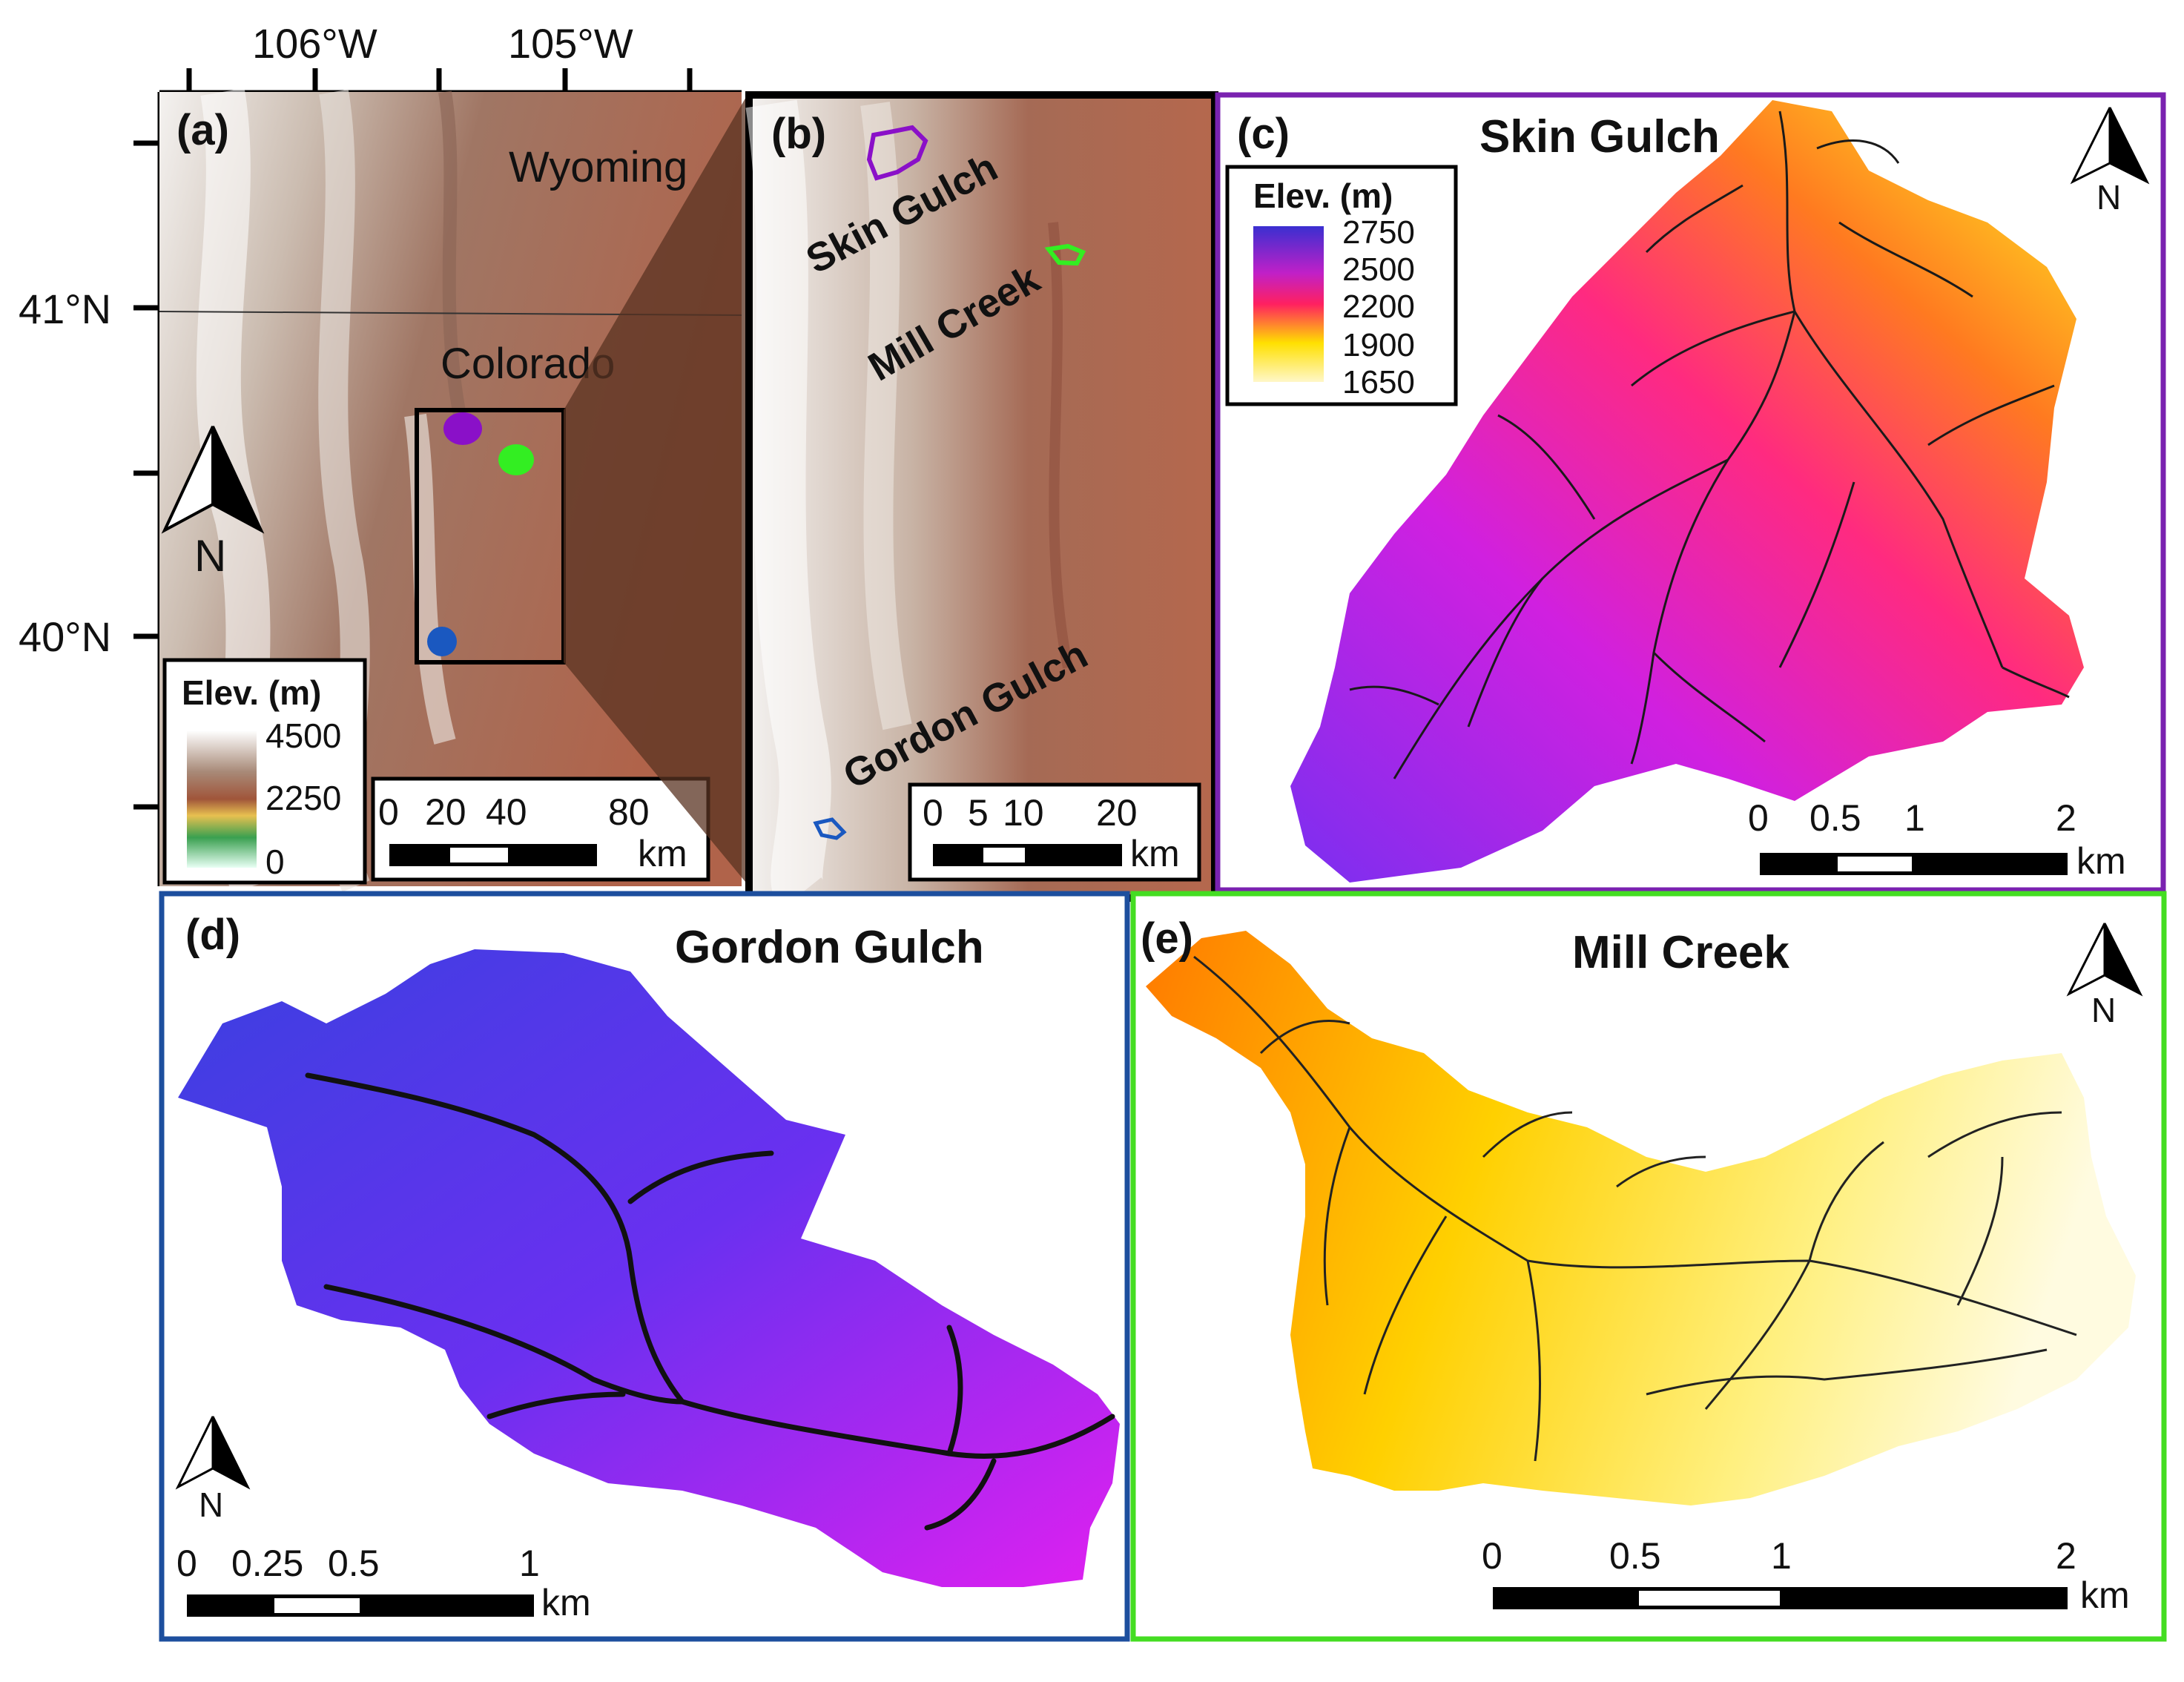 The image size is (2184, 1682). What do you see at coordinates (1378, 345) in the screenshot?
I see `legend-c-tick-1900: 1900` at bounding box center [1378, 345].